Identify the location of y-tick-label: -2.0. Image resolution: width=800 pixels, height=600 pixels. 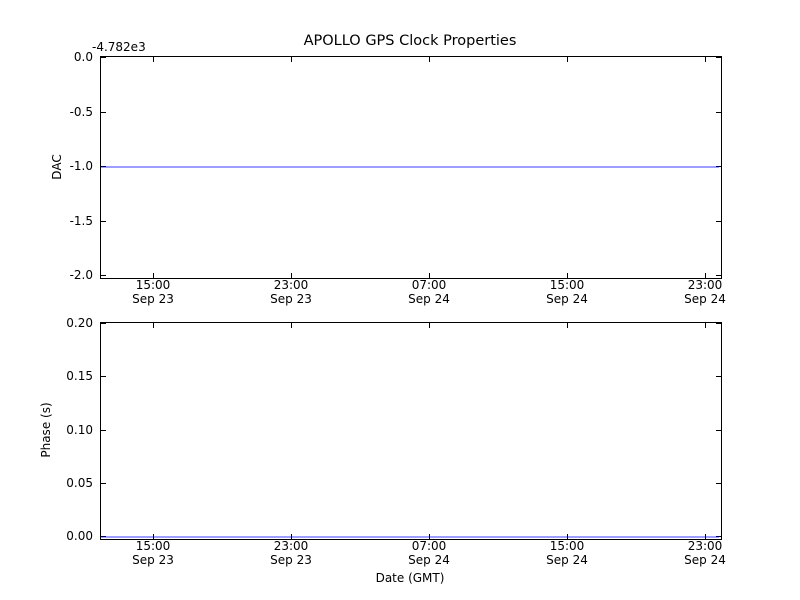
(81, 275).